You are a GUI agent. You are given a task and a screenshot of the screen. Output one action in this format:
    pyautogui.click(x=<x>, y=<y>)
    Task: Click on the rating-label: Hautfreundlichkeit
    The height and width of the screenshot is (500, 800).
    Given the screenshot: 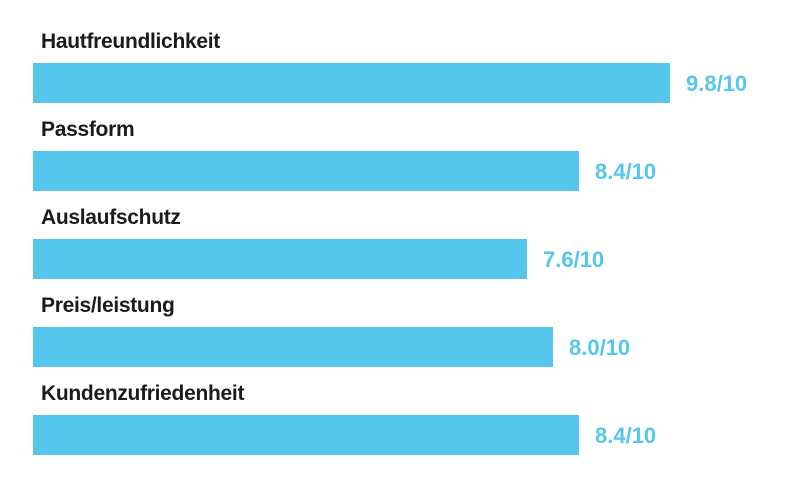 What is the action you would take?
    pyautogui.click(x=130, y=41)
    